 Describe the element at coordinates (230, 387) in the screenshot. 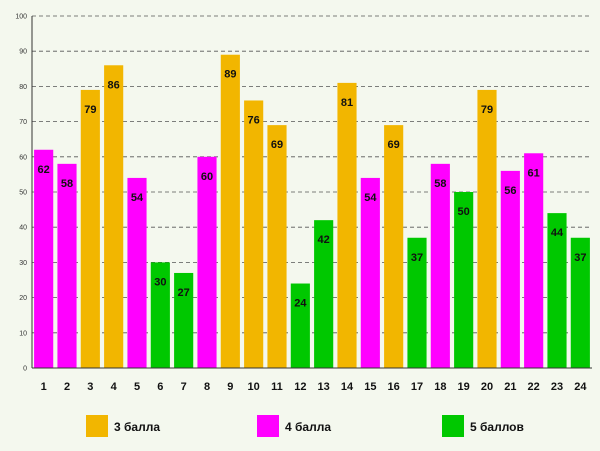

I see `x-tick-label: 9` at that location.